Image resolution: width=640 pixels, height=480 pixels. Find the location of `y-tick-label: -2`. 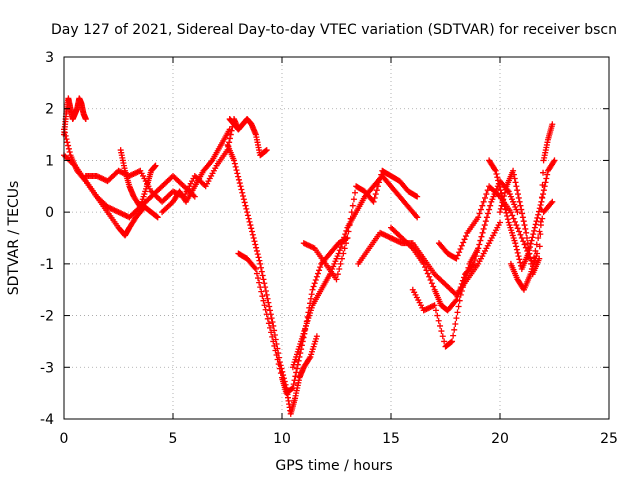

y-tick-label: -2 is located at coordinates (47, 317).